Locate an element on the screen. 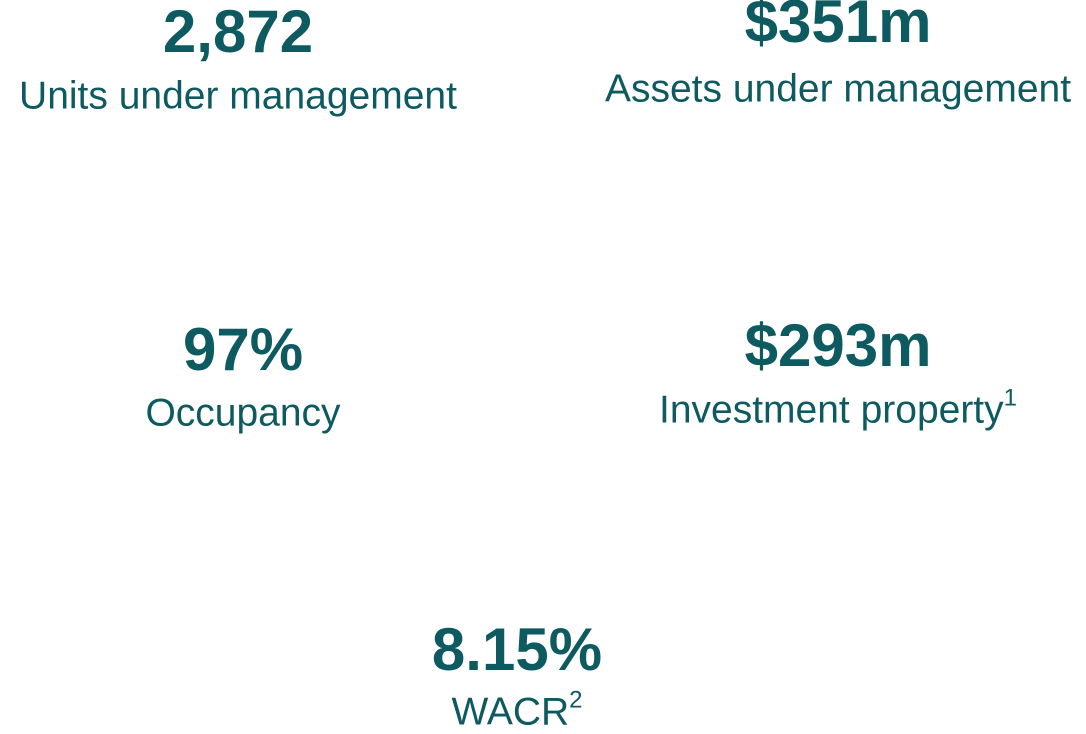  stat-label-text: WACR is located at coordinates (510, 712).